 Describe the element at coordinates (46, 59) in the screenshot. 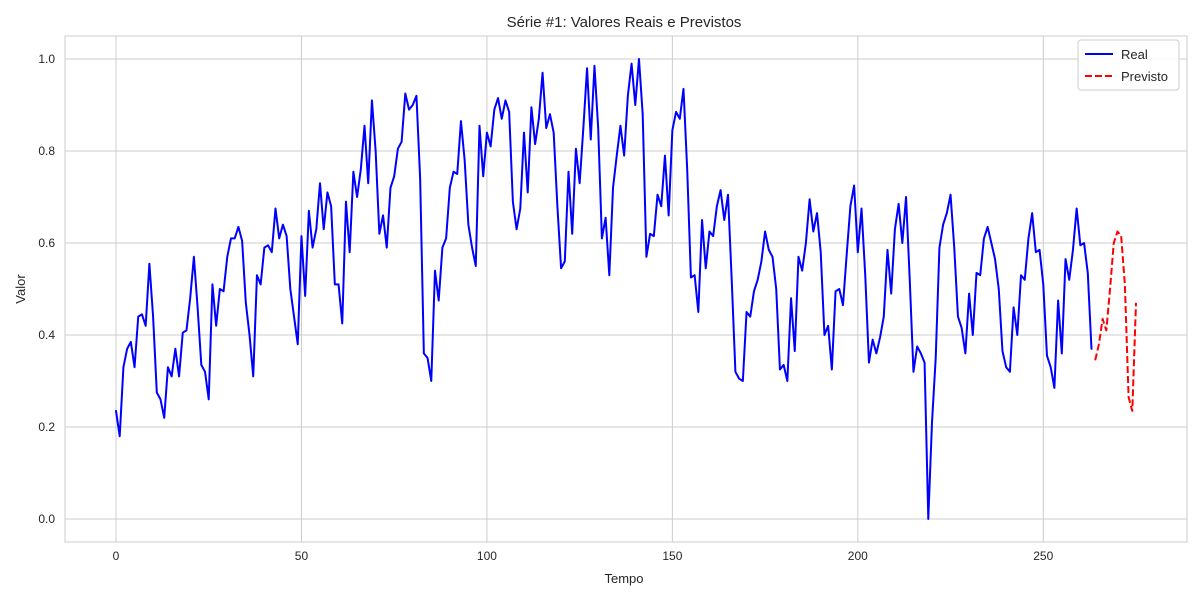

I see `y-tick-label: 1.0` at that location.